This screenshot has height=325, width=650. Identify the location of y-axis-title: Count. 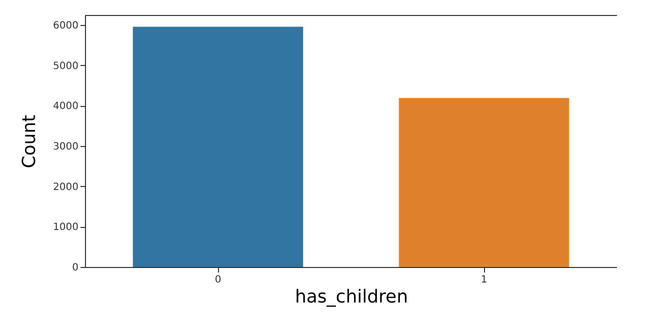
(29, 141).